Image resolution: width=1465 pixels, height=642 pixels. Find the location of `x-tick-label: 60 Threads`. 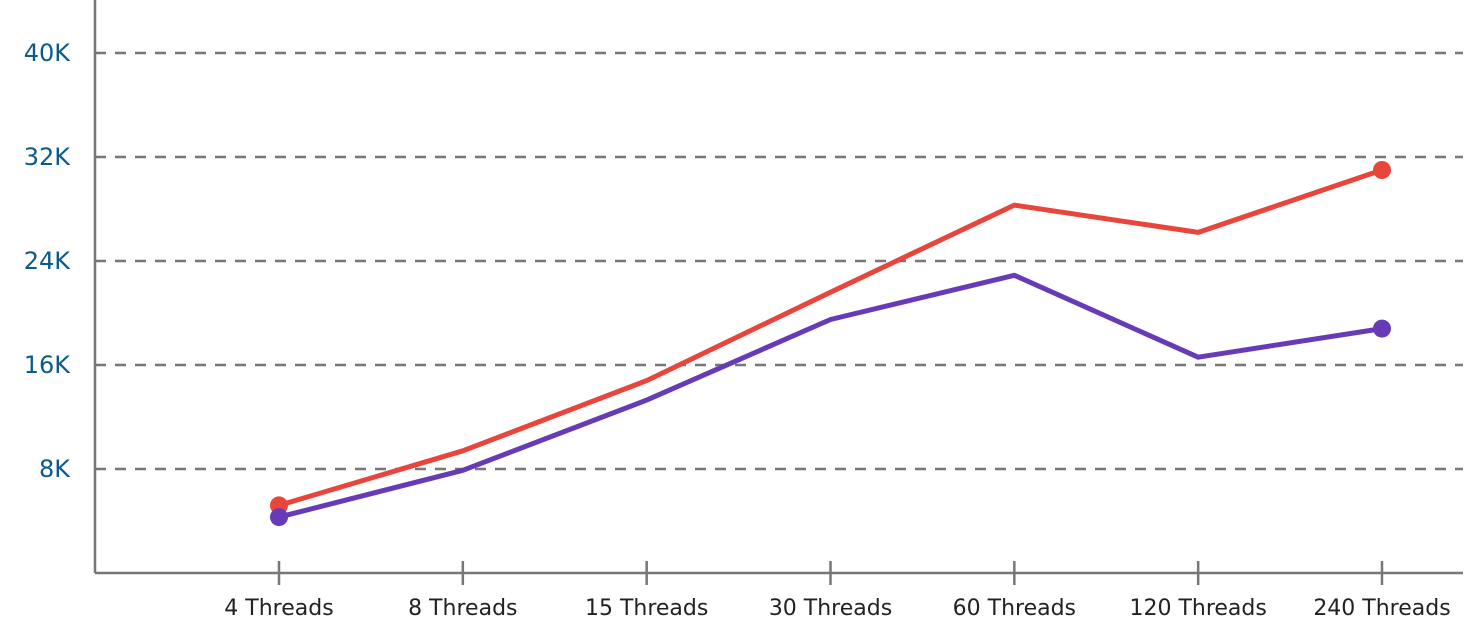

x-tick-label: 60 Threads is located at coordinates (1014, 608).